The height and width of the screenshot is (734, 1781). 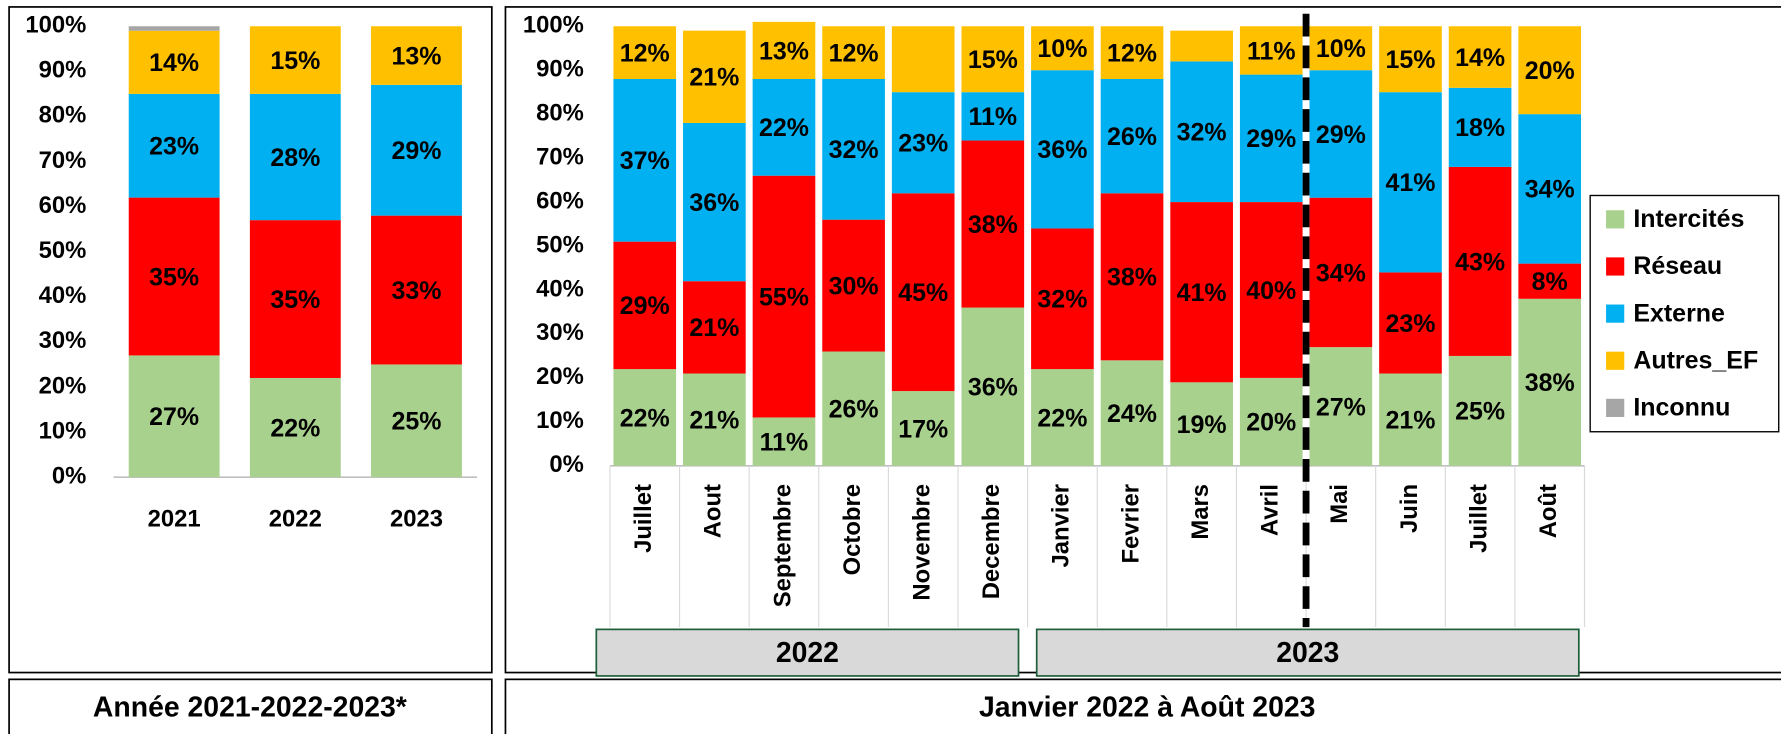 What do you see at coordinates (1130, 524) in the screenshot?
I see `x-tick-label: Fevrier` at bounding box center [1130, 524].